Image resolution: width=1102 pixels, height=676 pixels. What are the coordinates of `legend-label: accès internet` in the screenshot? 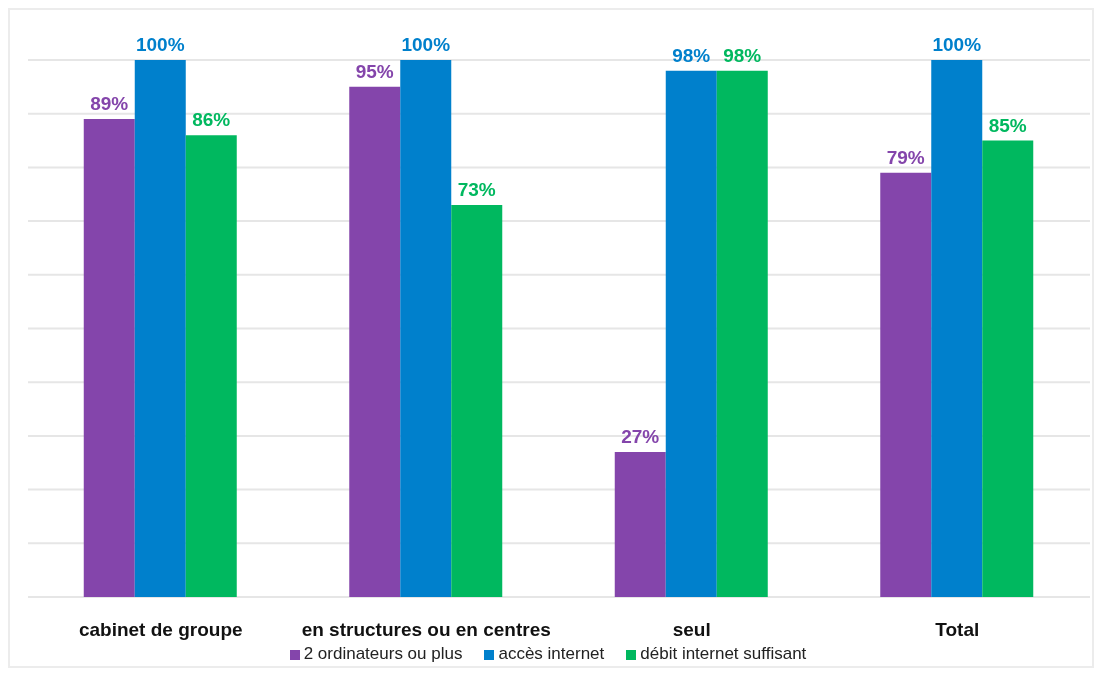 It's located at (551, 653).